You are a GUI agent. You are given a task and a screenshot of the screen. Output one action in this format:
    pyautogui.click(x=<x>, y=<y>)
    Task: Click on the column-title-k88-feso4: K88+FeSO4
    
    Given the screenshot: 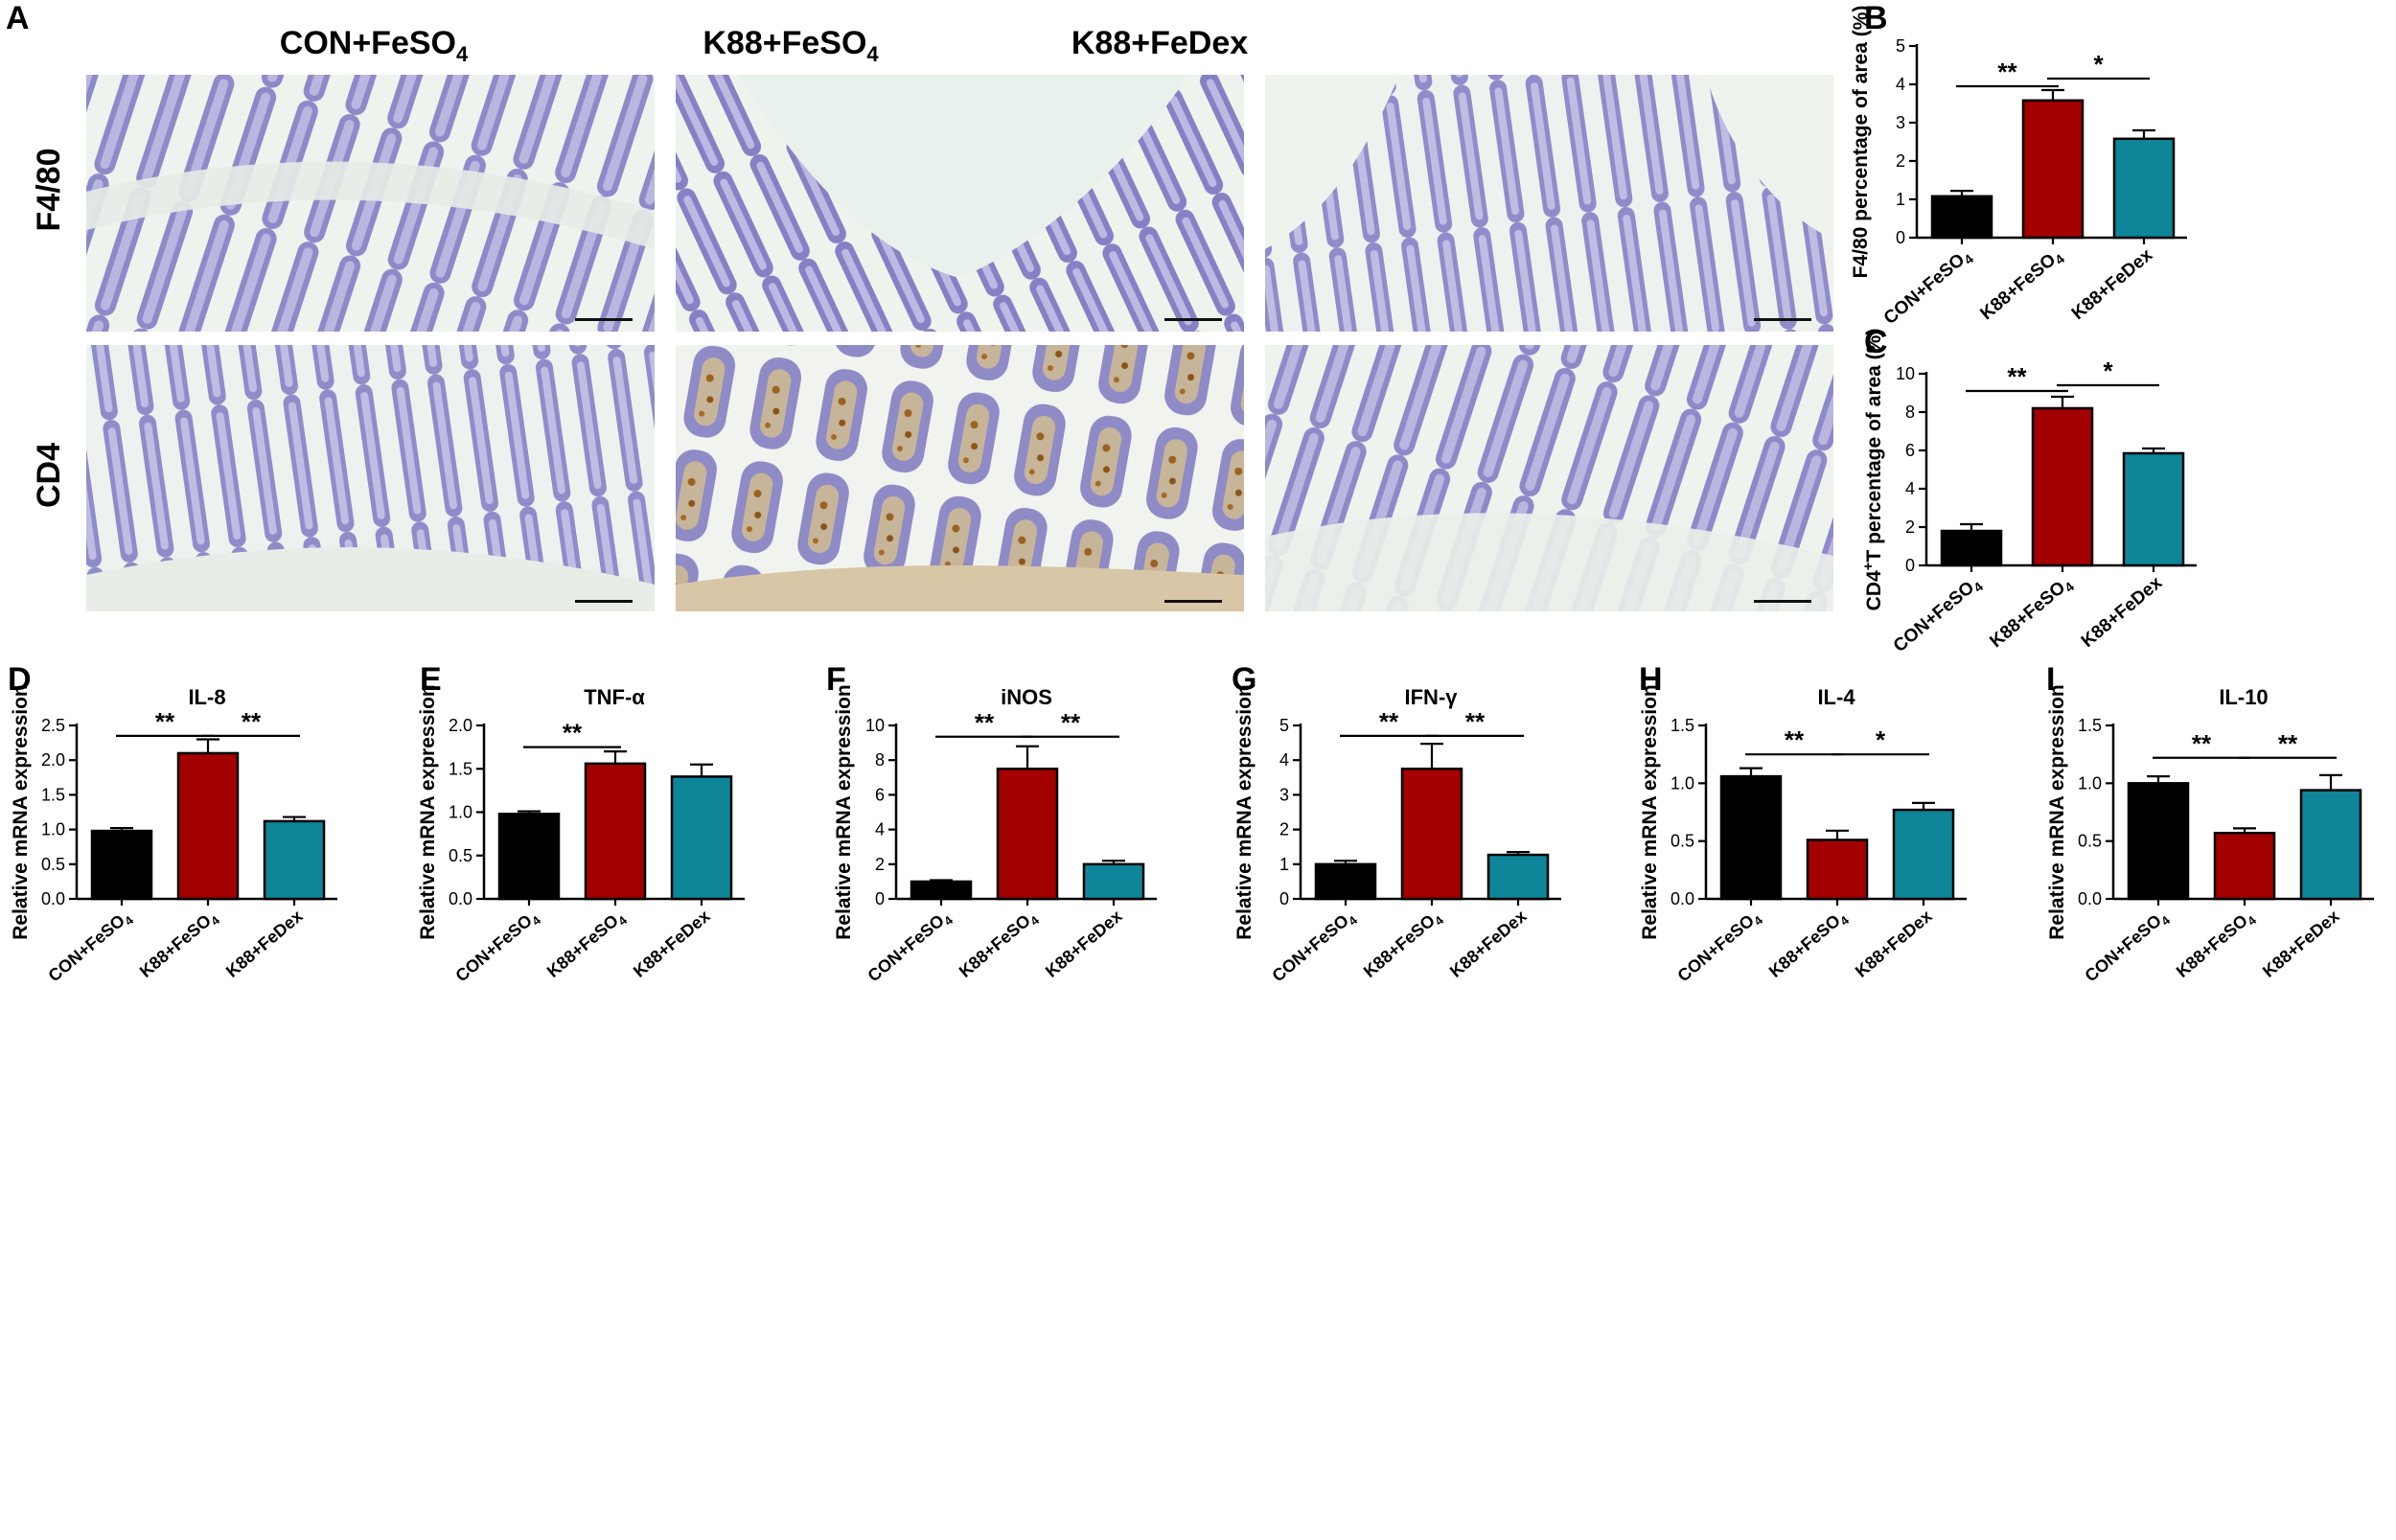 What is the action you would take?
    pyautogui.click(x=791, y=45)
    